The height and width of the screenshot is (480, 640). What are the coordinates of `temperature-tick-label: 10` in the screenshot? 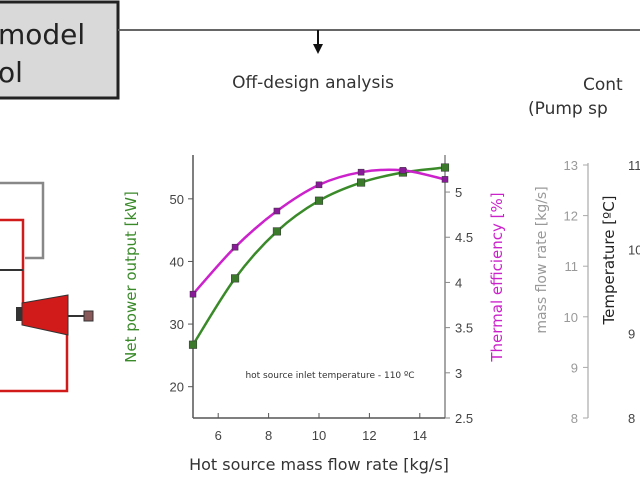 It's located at (634, 249).